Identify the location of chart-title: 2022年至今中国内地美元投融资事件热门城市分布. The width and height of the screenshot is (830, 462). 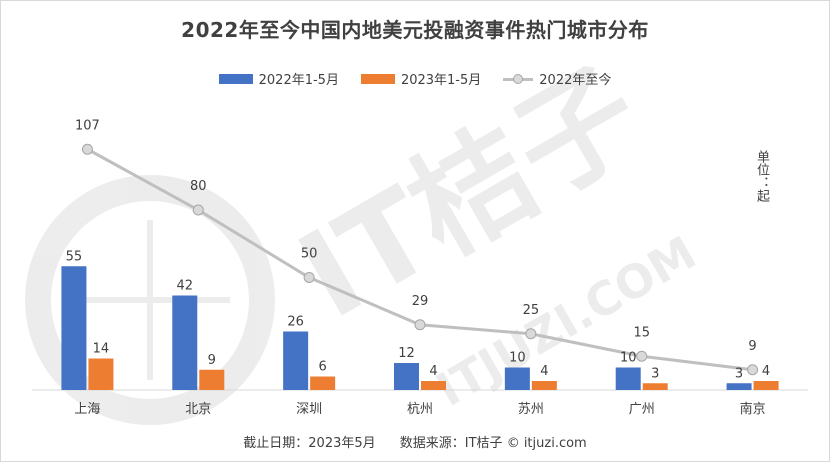
(415, 30).